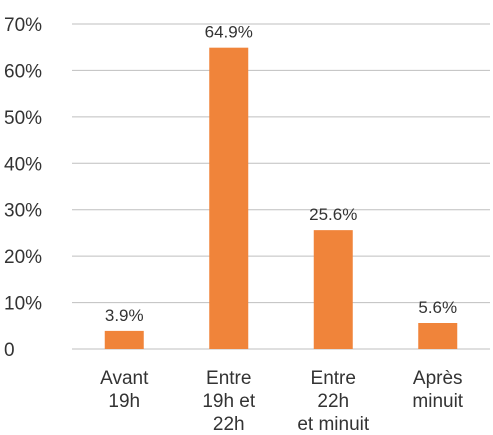 The image size is (493, 435). What do you see at coordinates (23, 25) in the screenshot?
I see `y-tick-label-70: 70%` at bounding box center [23, 25].